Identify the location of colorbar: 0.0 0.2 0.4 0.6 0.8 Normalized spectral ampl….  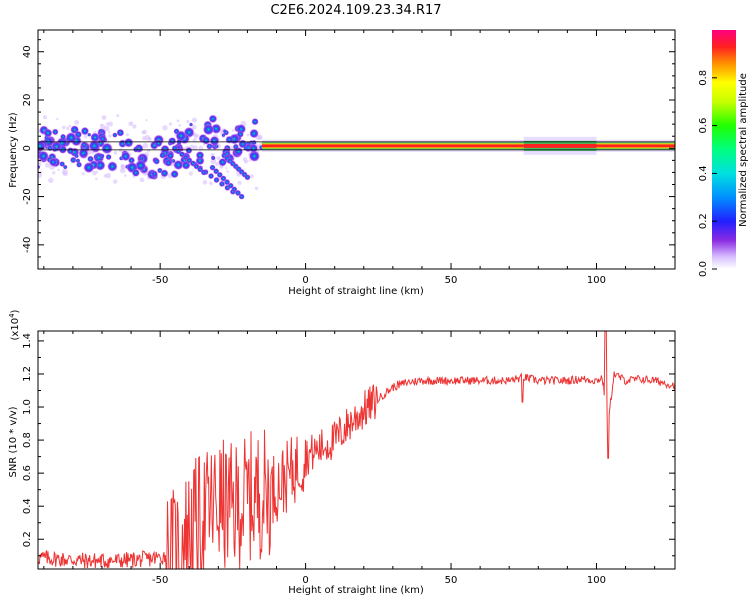
(723, 153).